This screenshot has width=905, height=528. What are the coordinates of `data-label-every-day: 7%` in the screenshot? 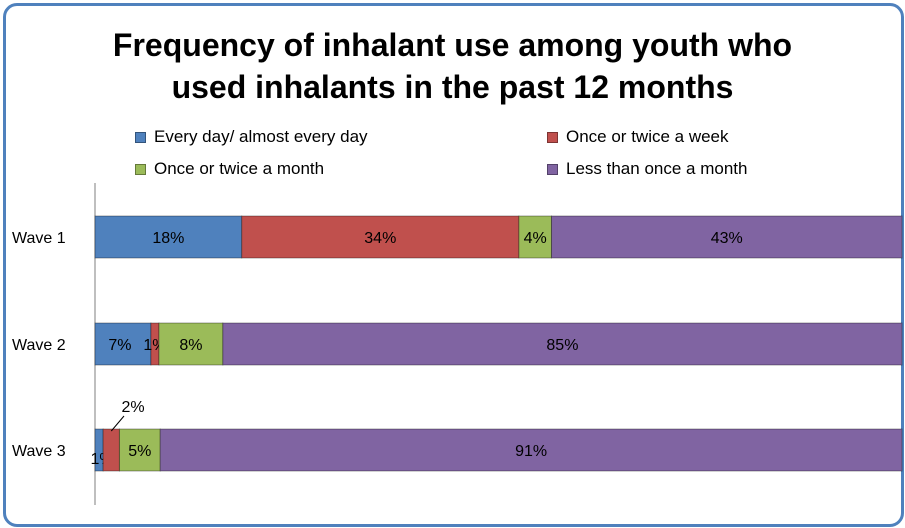 It's located at (119, 345).